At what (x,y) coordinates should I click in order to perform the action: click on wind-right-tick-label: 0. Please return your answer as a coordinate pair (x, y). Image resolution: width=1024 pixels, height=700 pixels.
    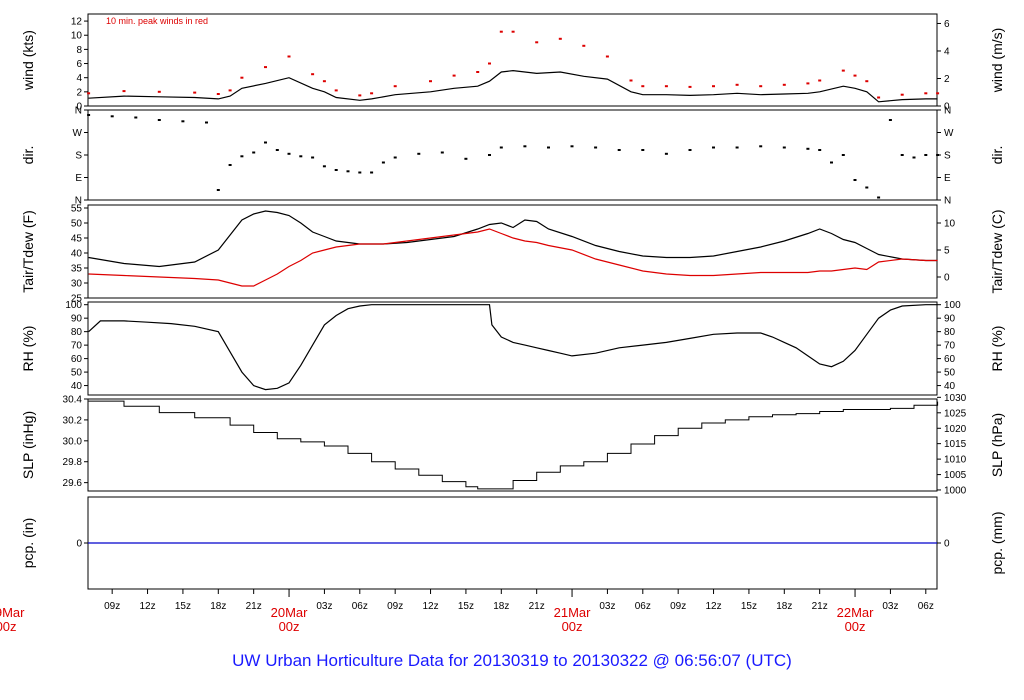
    Looking at the image, I should click on (947, 107).